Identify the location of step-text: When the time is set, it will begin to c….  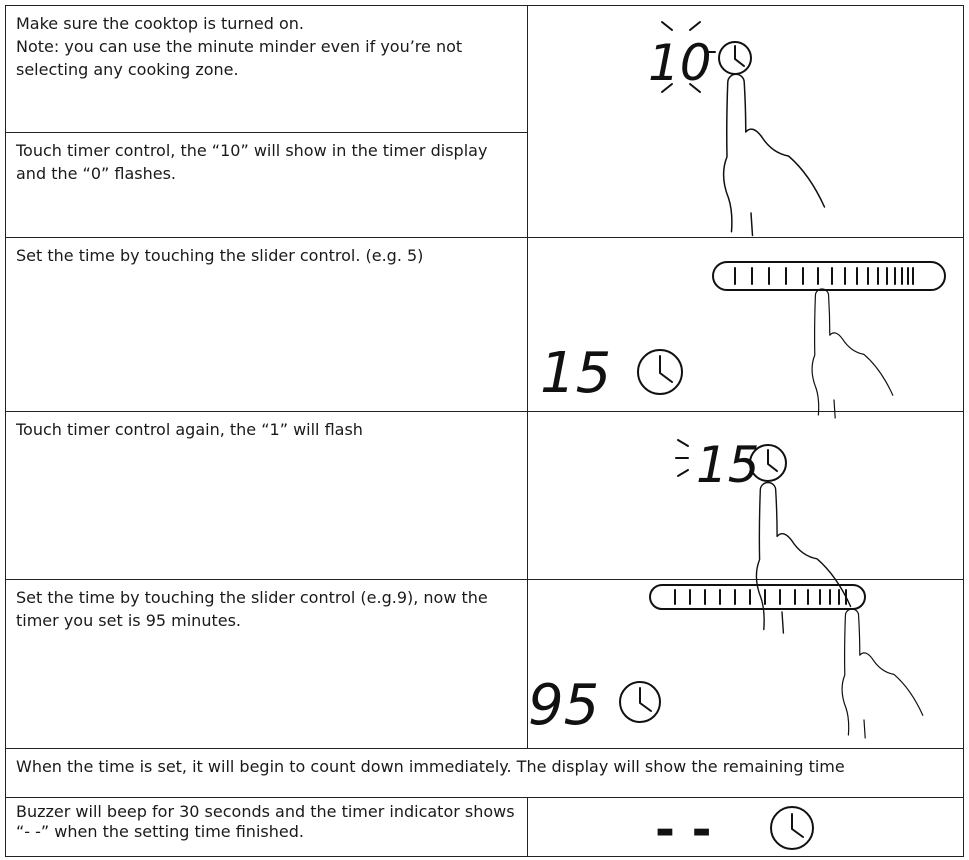
(430, 766).